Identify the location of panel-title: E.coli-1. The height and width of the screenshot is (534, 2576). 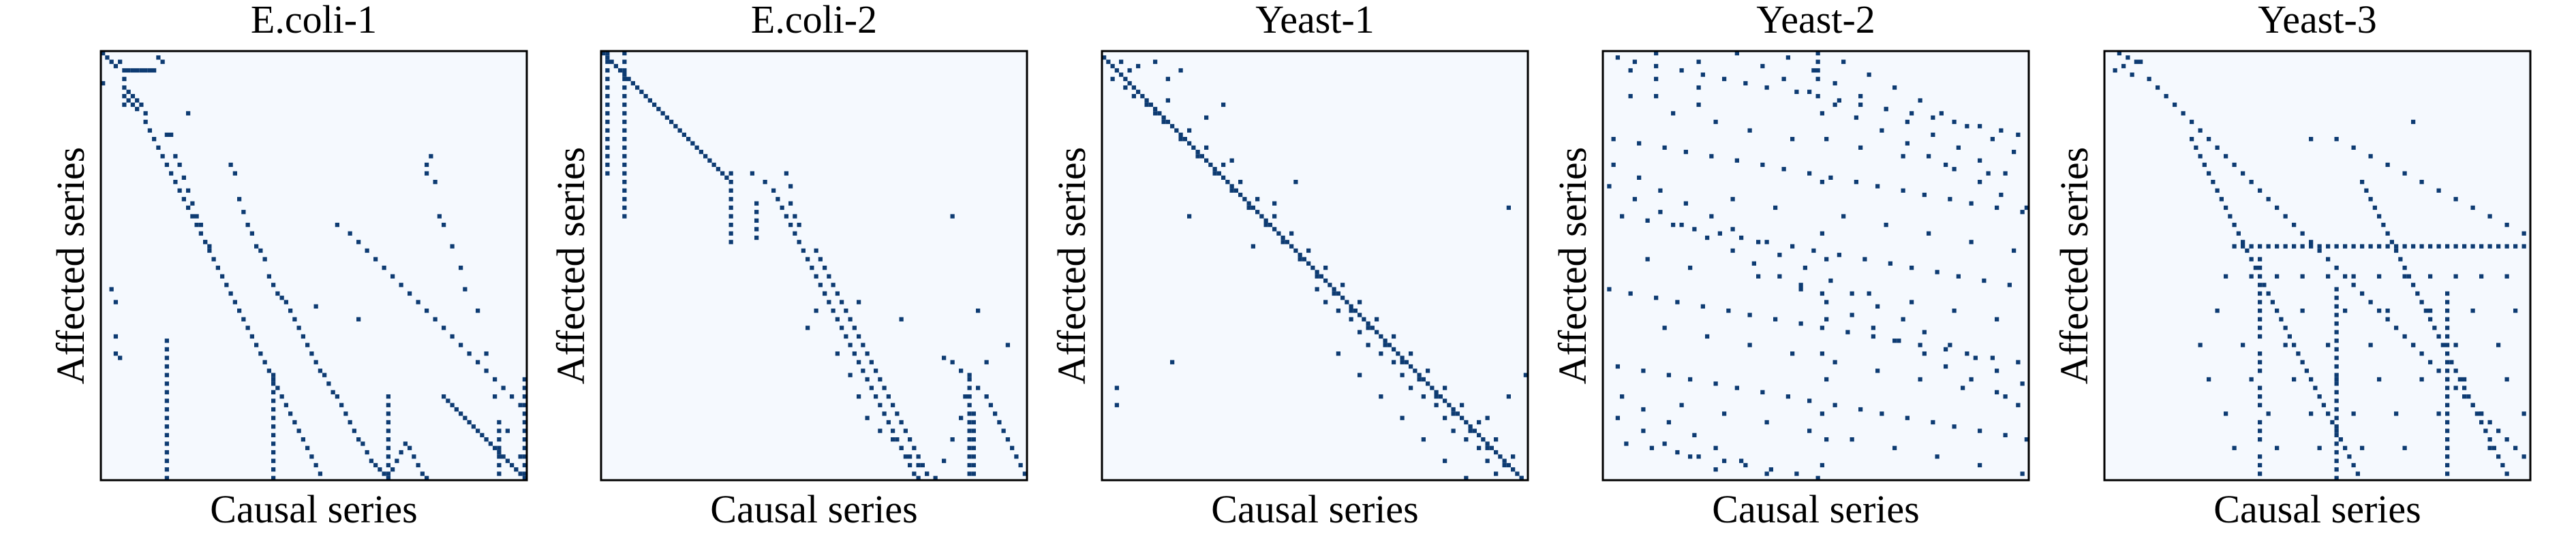
(314, 21).